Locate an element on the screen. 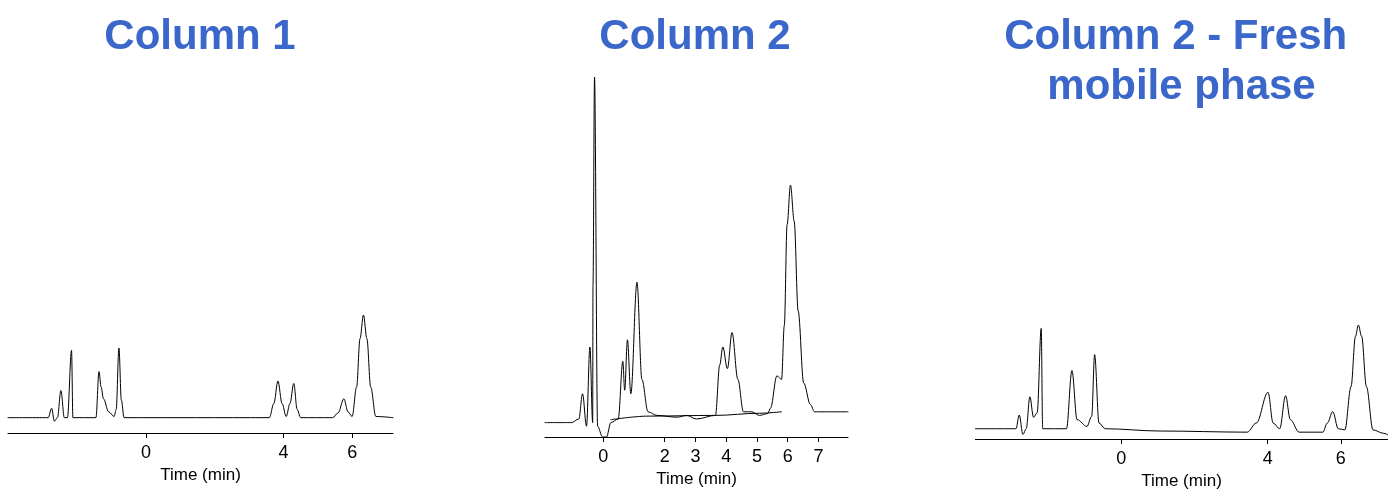  chart-title: Column 2 is located at coordinates (695, 34).